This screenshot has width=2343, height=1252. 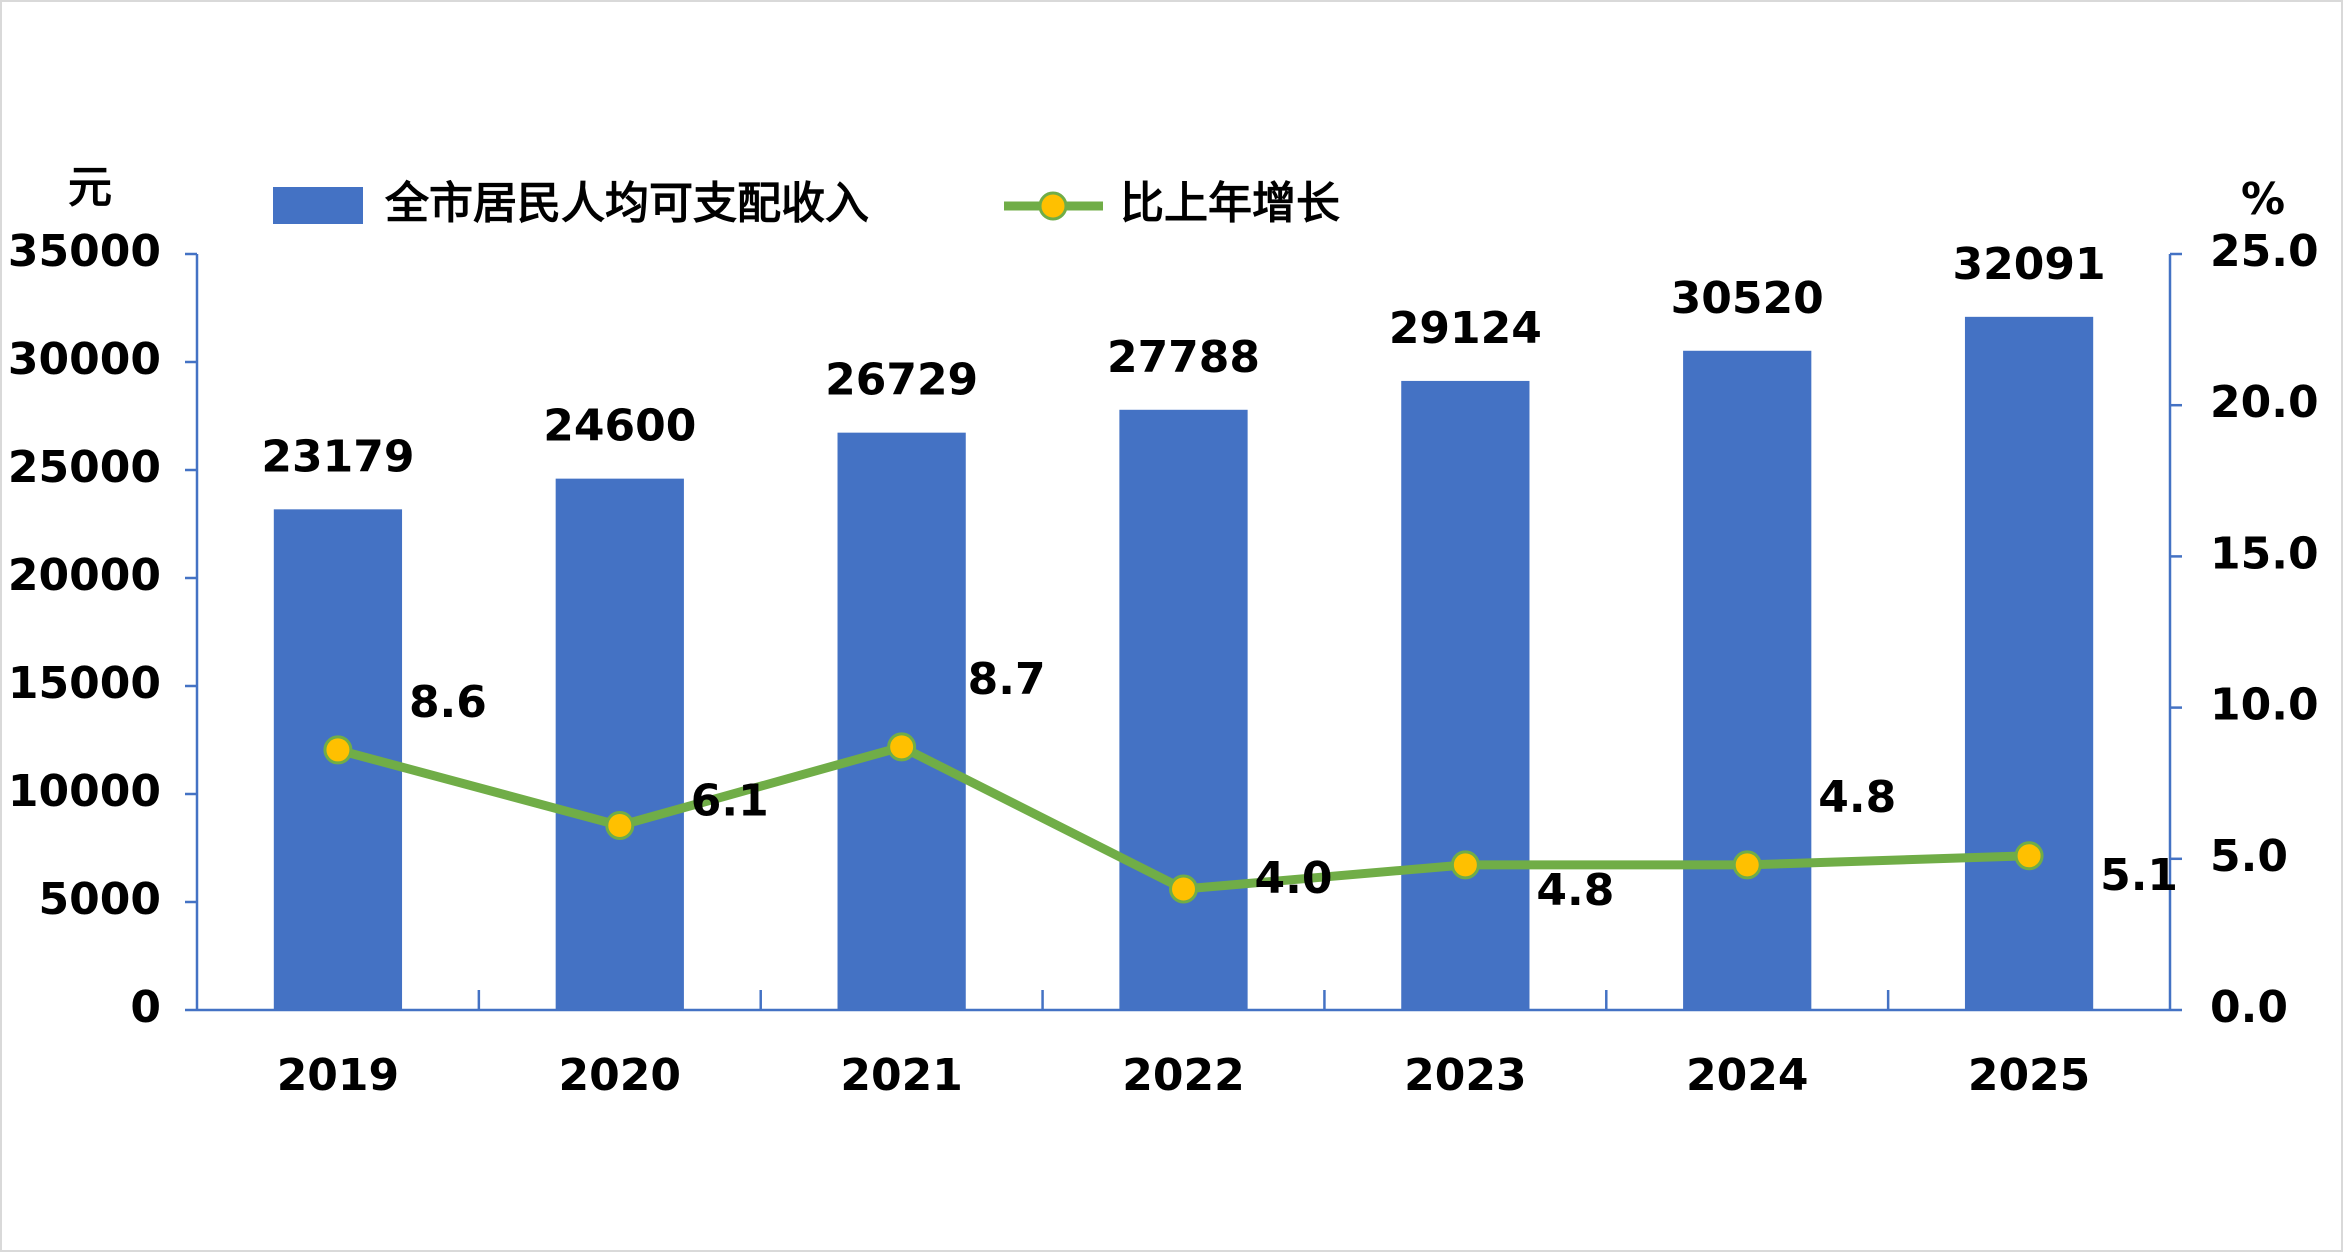 I want to click on x-tick-label: 2020, so click(x=620, y=1075).